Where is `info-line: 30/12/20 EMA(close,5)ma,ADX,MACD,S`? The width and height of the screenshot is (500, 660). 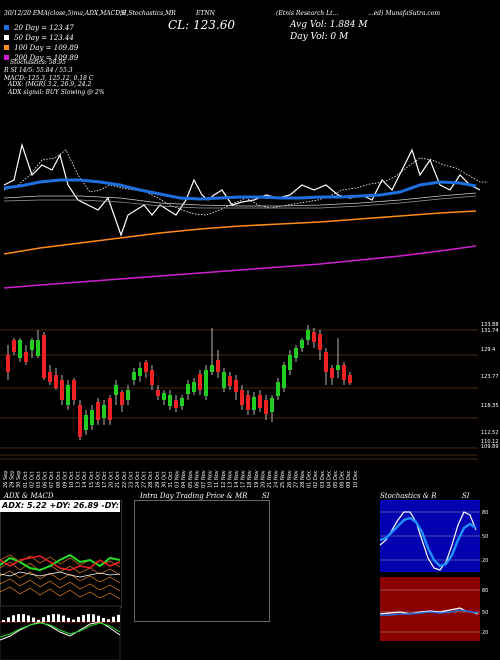
info-line: 30/12/20 EMA(close,5)ma,ADX,MACD,S is located at coordinates (65, 13).